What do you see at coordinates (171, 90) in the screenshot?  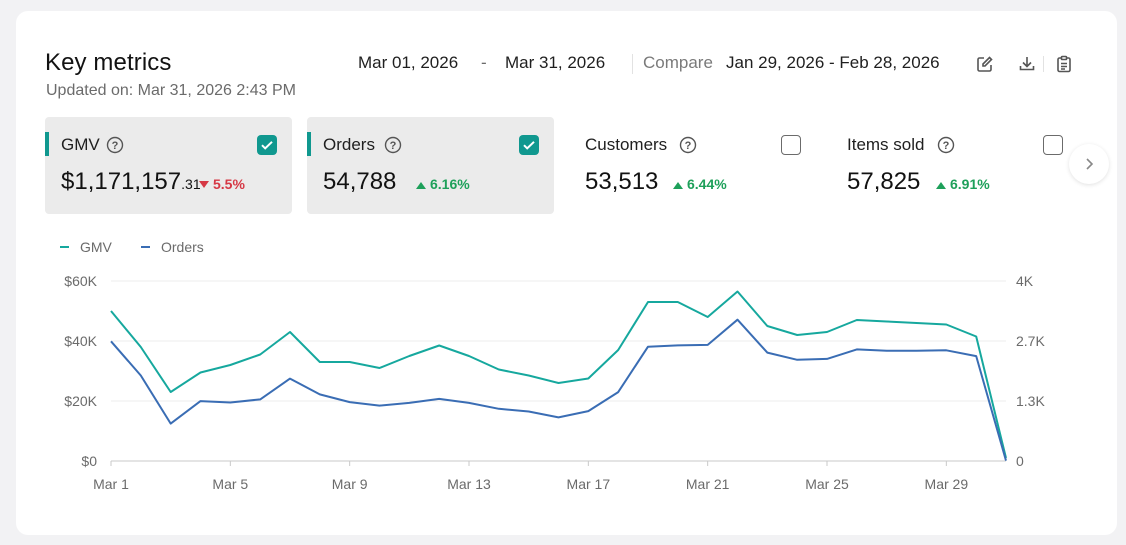 I see `updated-timestamp: Updated on: Mar 31, 2026 2:43 PM` at bounding box center [171, 90].